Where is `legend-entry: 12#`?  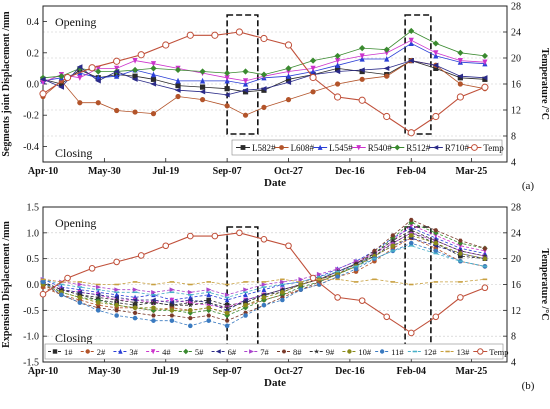
legend-entry: 12# is located at coordinates (431, 352).